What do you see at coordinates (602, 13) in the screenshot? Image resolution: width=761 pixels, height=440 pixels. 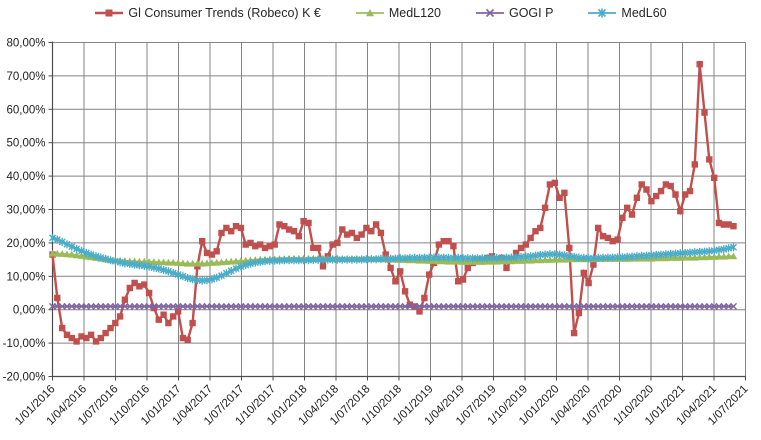 I see `asterisk-marker-icon` at bounding box center [602, 13].